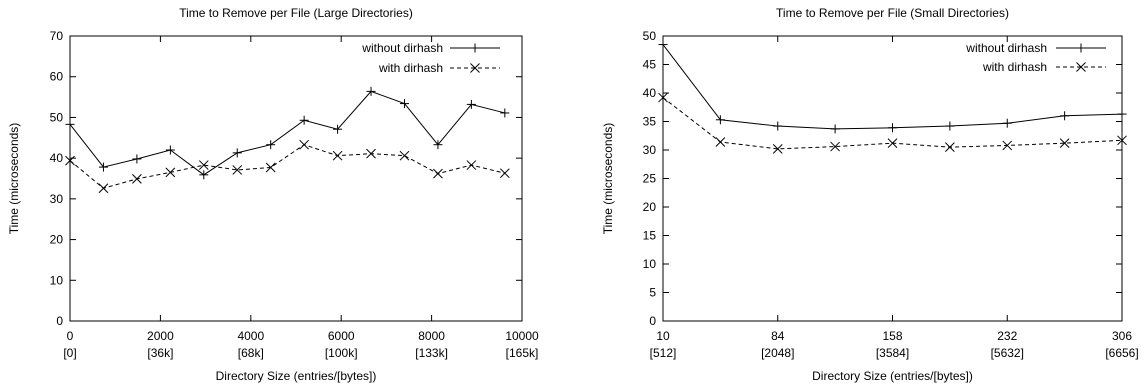 This screenshot has height=389, width=1146. What do you see at coordinates (892, 336) in the screenshot?
I see `x-tick-label: 158` at bounding box center [892, 336].